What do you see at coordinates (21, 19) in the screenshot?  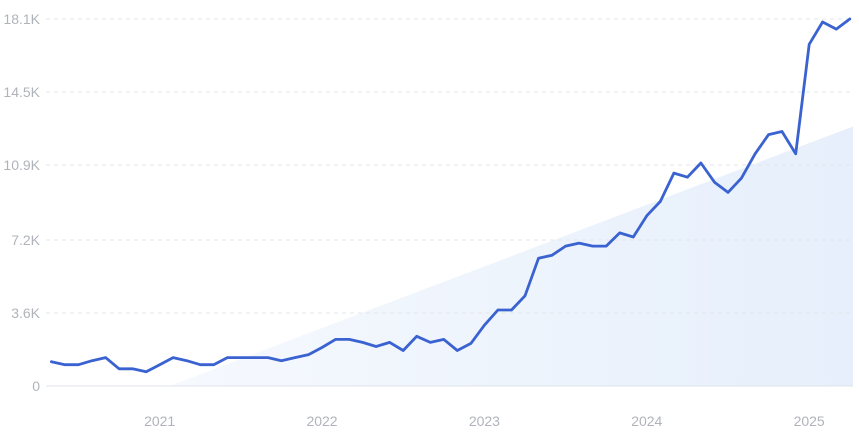 I see `y-tick-label: 18.1K` at bounding box center [21, 19].